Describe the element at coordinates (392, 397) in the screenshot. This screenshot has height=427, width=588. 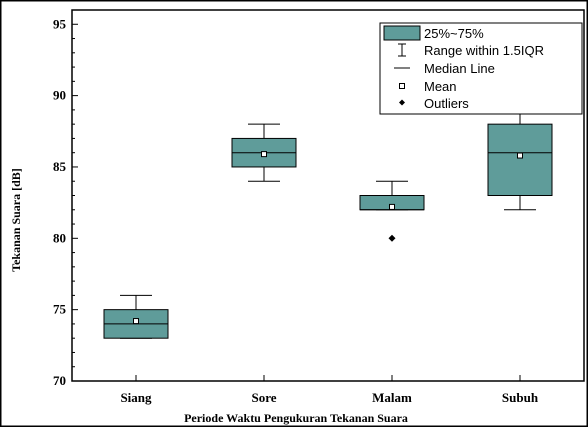
I see `x-tick-label: Malam` at that location.